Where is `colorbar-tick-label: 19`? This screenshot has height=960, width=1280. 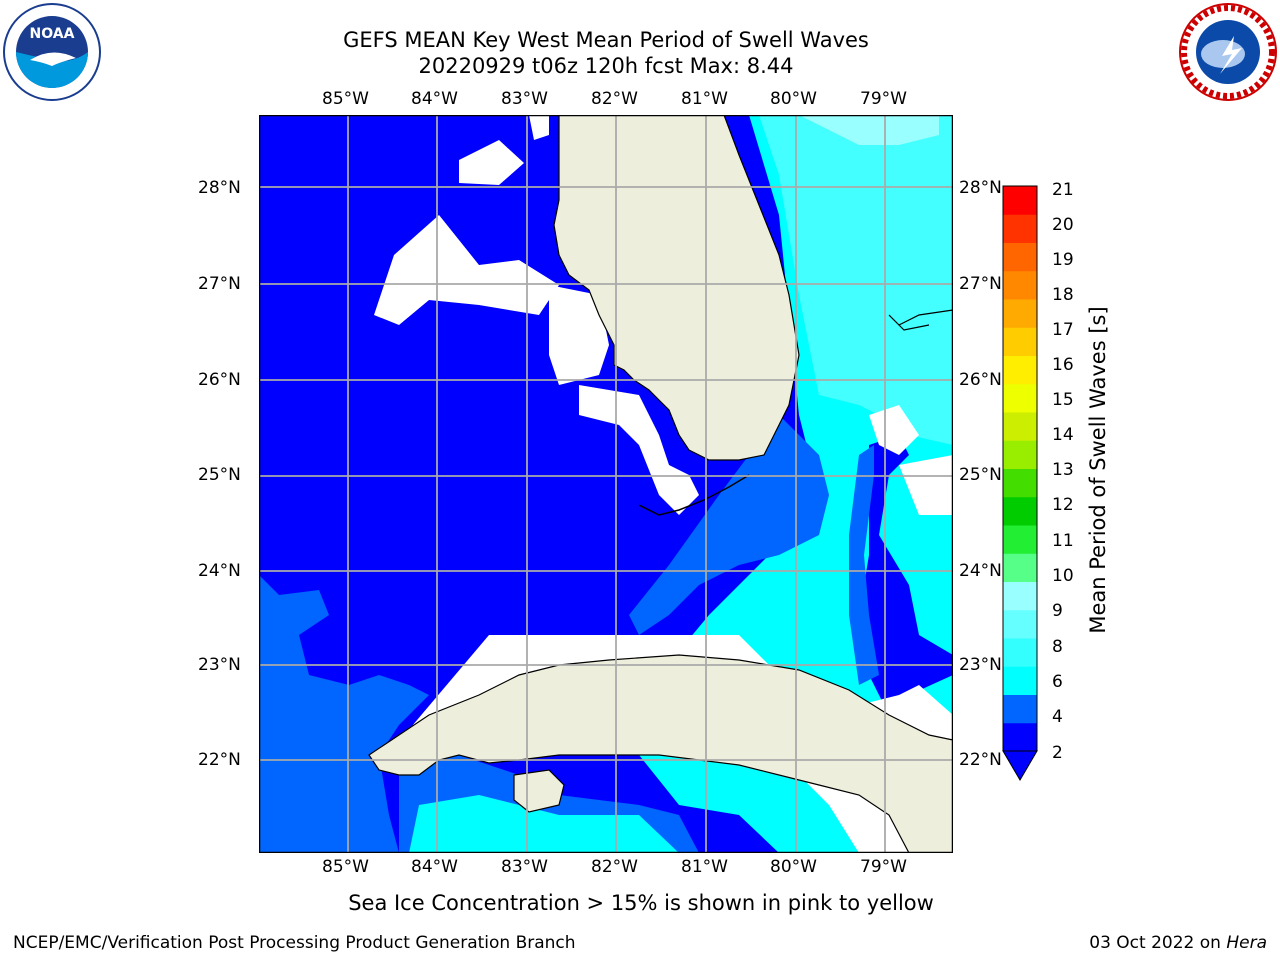 colorbar-tick-label: 19 is located at coordinates (1063, 260).